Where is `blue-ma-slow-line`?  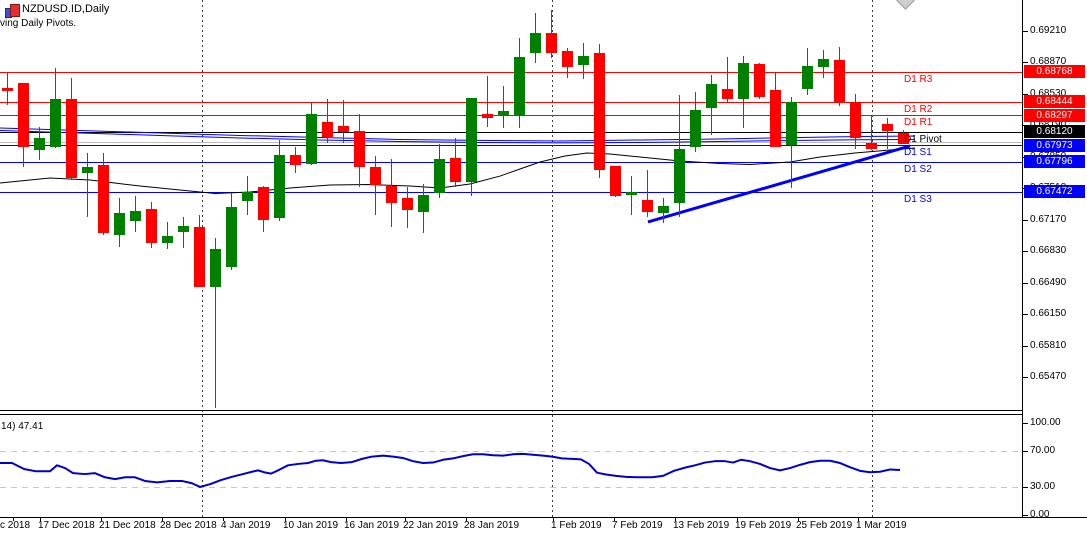 blue-ma-slow-line is located at coordinates (458, 136).